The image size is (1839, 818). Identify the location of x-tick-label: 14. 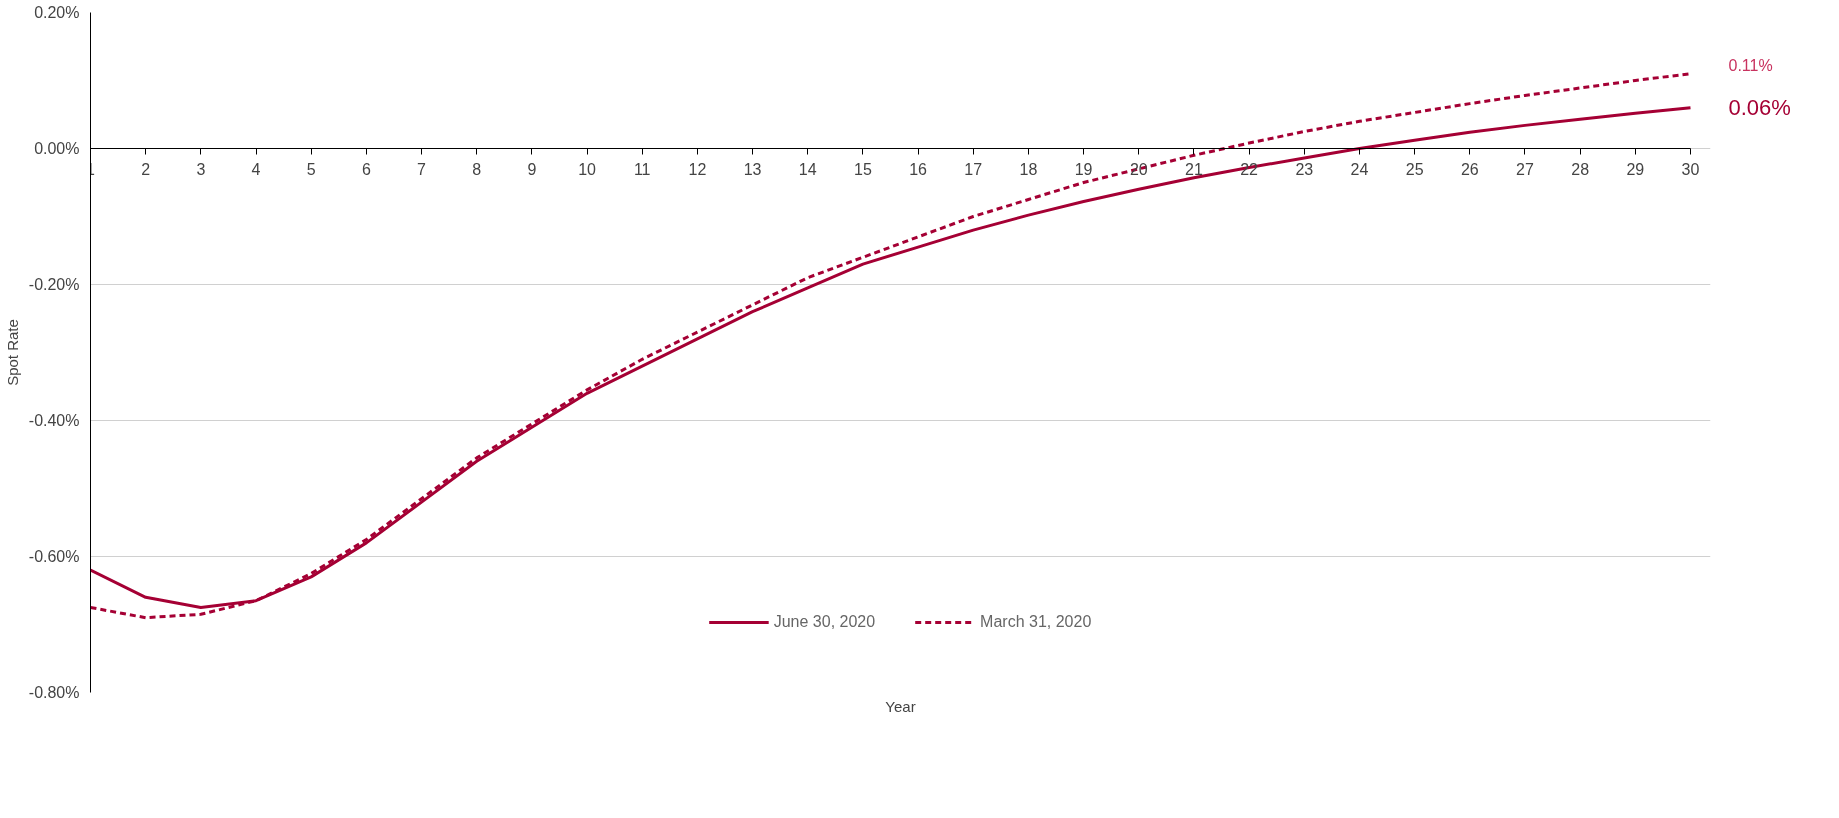
(807, 169).